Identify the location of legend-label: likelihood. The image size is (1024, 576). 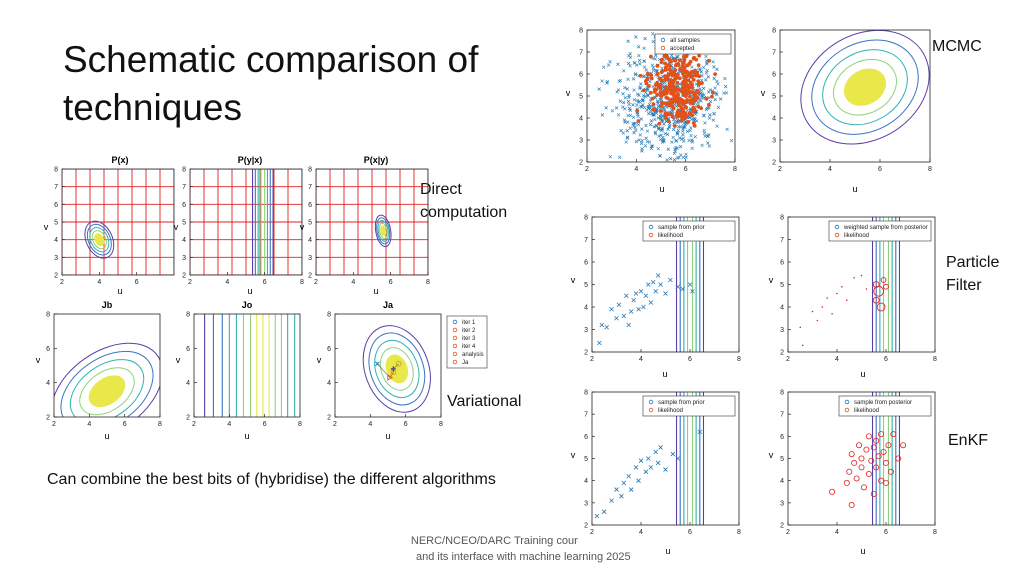
(856, 236).